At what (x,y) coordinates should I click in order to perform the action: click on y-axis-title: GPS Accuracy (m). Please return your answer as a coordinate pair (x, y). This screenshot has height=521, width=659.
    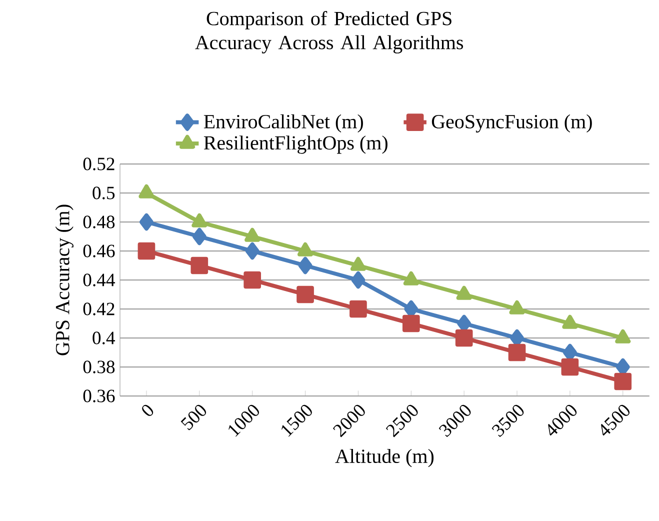
    Looking at the image, I should click on (64, 280).